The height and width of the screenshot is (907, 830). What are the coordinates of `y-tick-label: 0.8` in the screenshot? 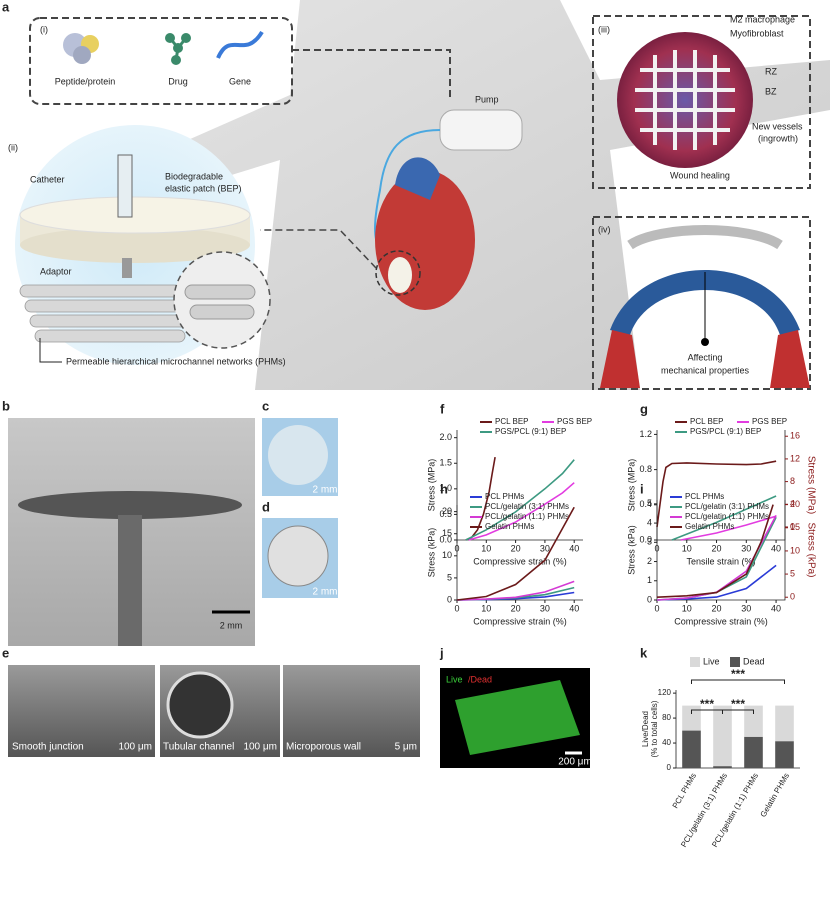 It's located at (645, 469).